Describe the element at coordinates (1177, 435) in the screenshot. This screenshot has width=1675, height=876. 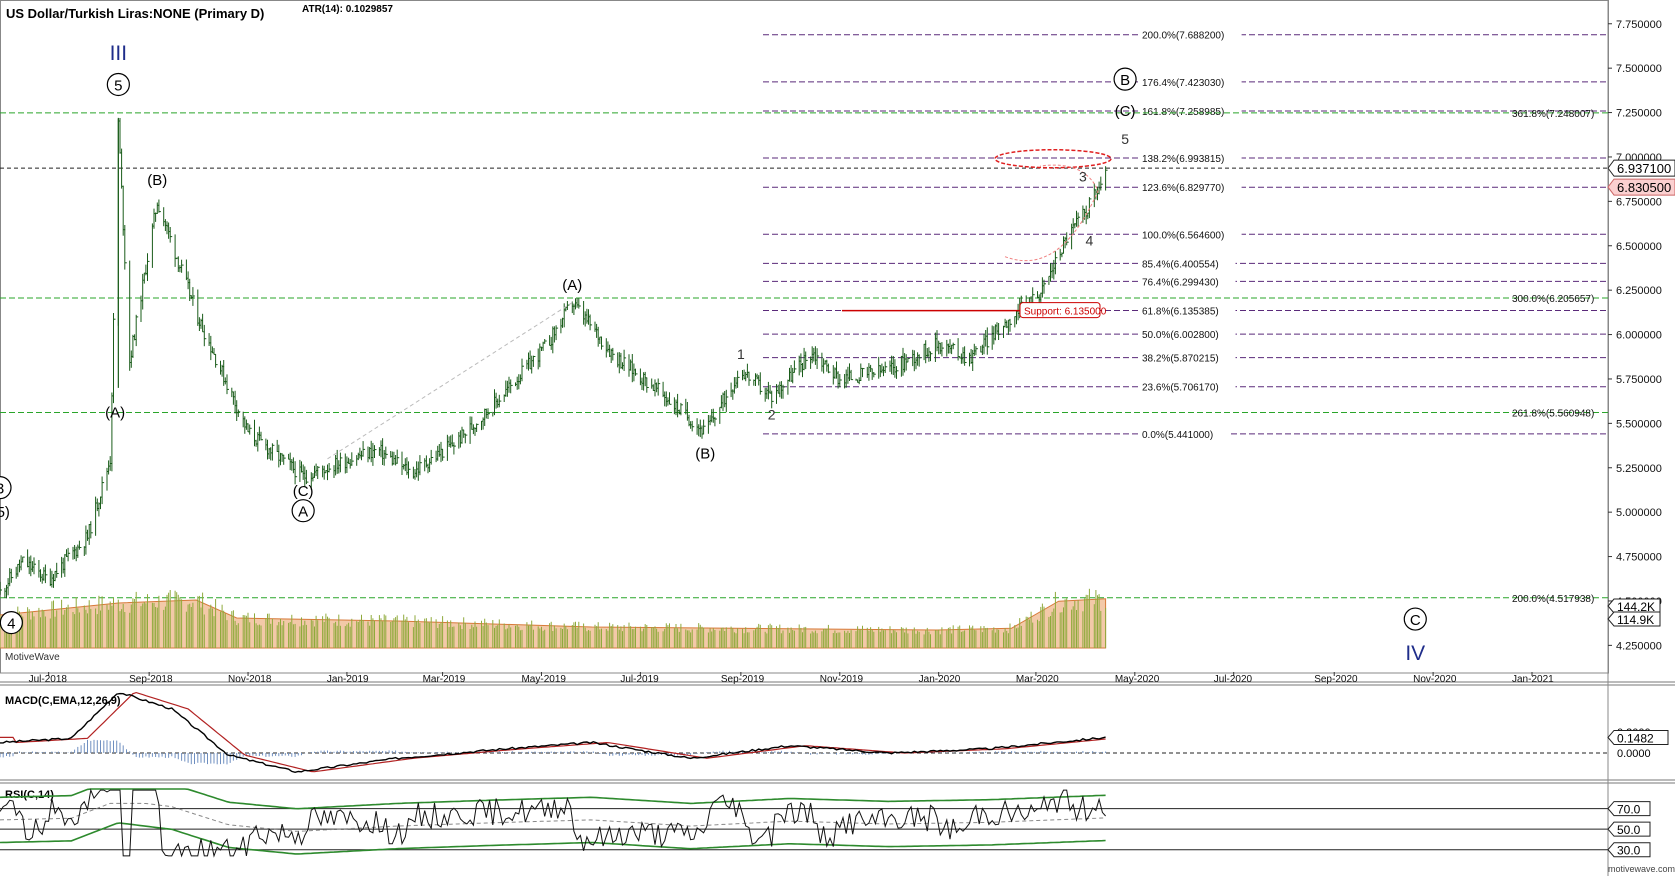
I see `fib-label: 0.0%(5.441000)` at that location.